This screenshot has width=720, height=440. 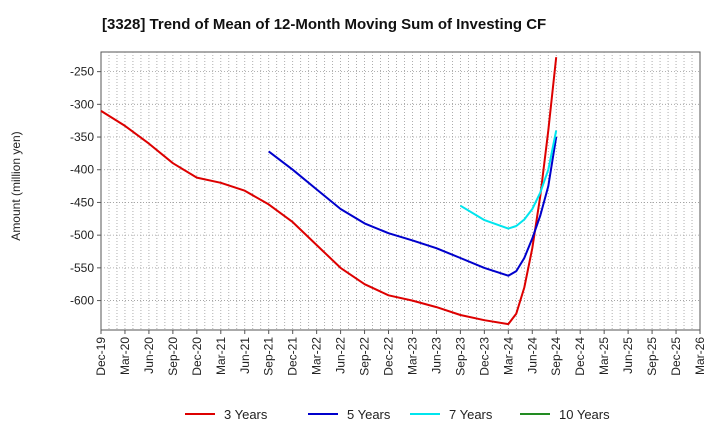 I want to click on x-tick-label: Mar-20, so click(x=125, y=356).